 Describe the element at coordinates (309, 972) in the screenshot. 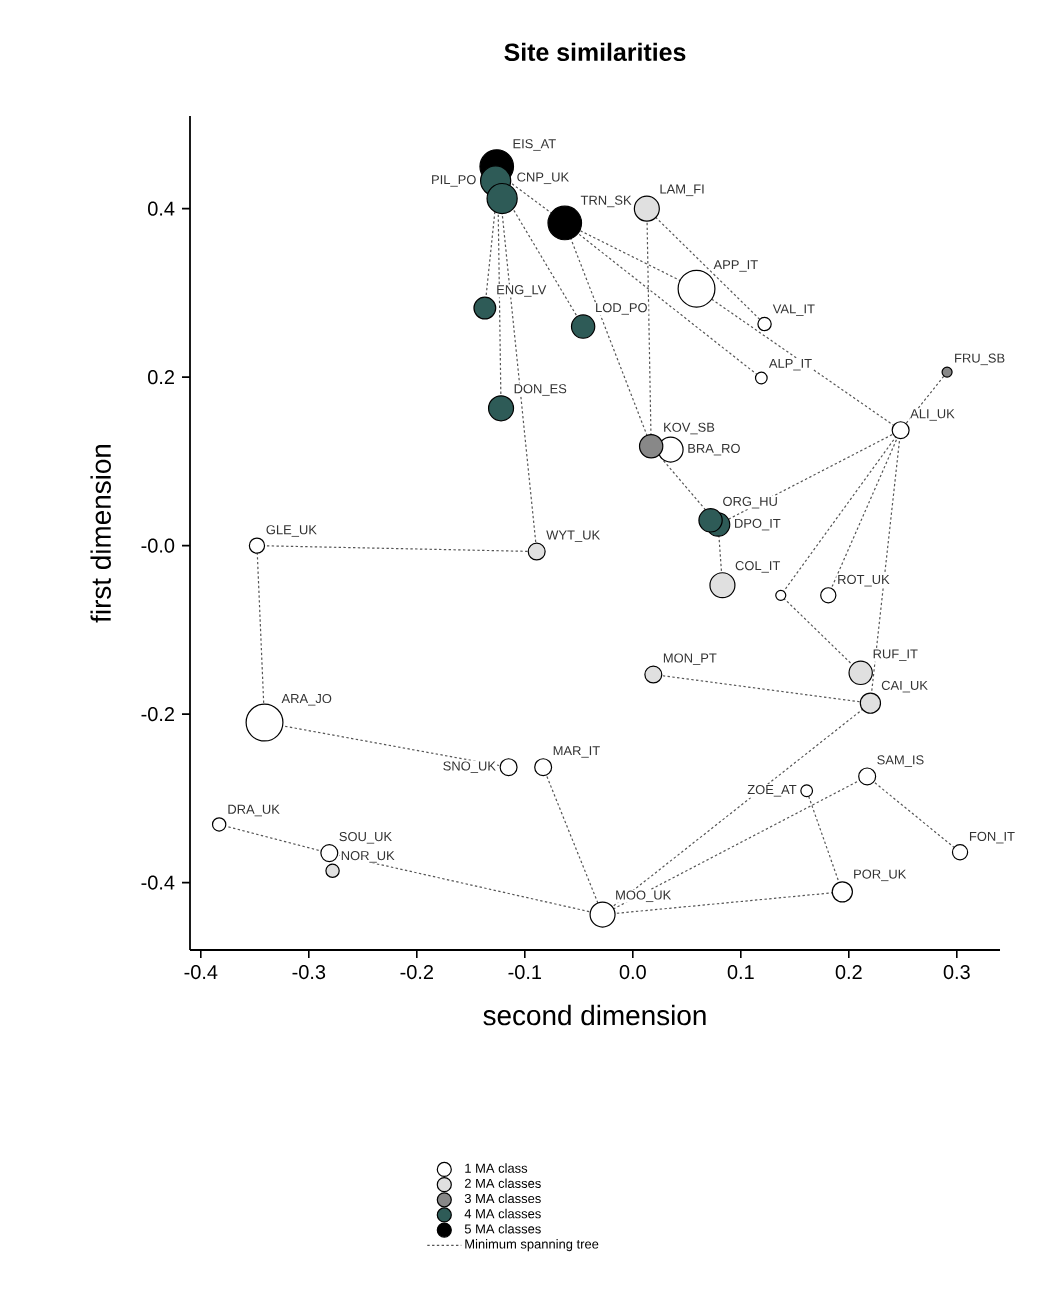

I see `x-tick-label: -0.3` at that location.